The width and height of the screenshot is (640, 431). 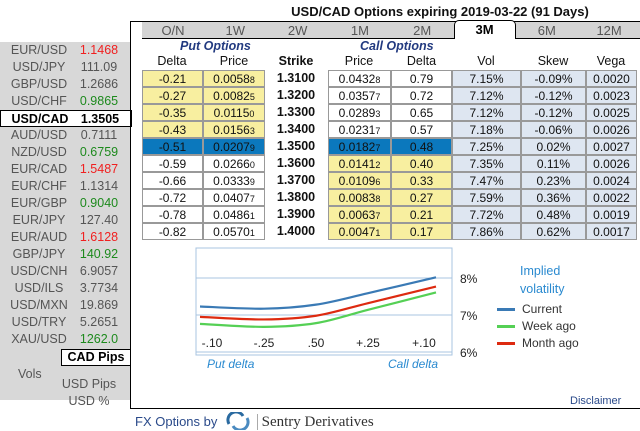 What do you see at coordinates (469, 353) in the screenshot?
I see `y-tick-label: 6%` at bounding box center [469, 353].